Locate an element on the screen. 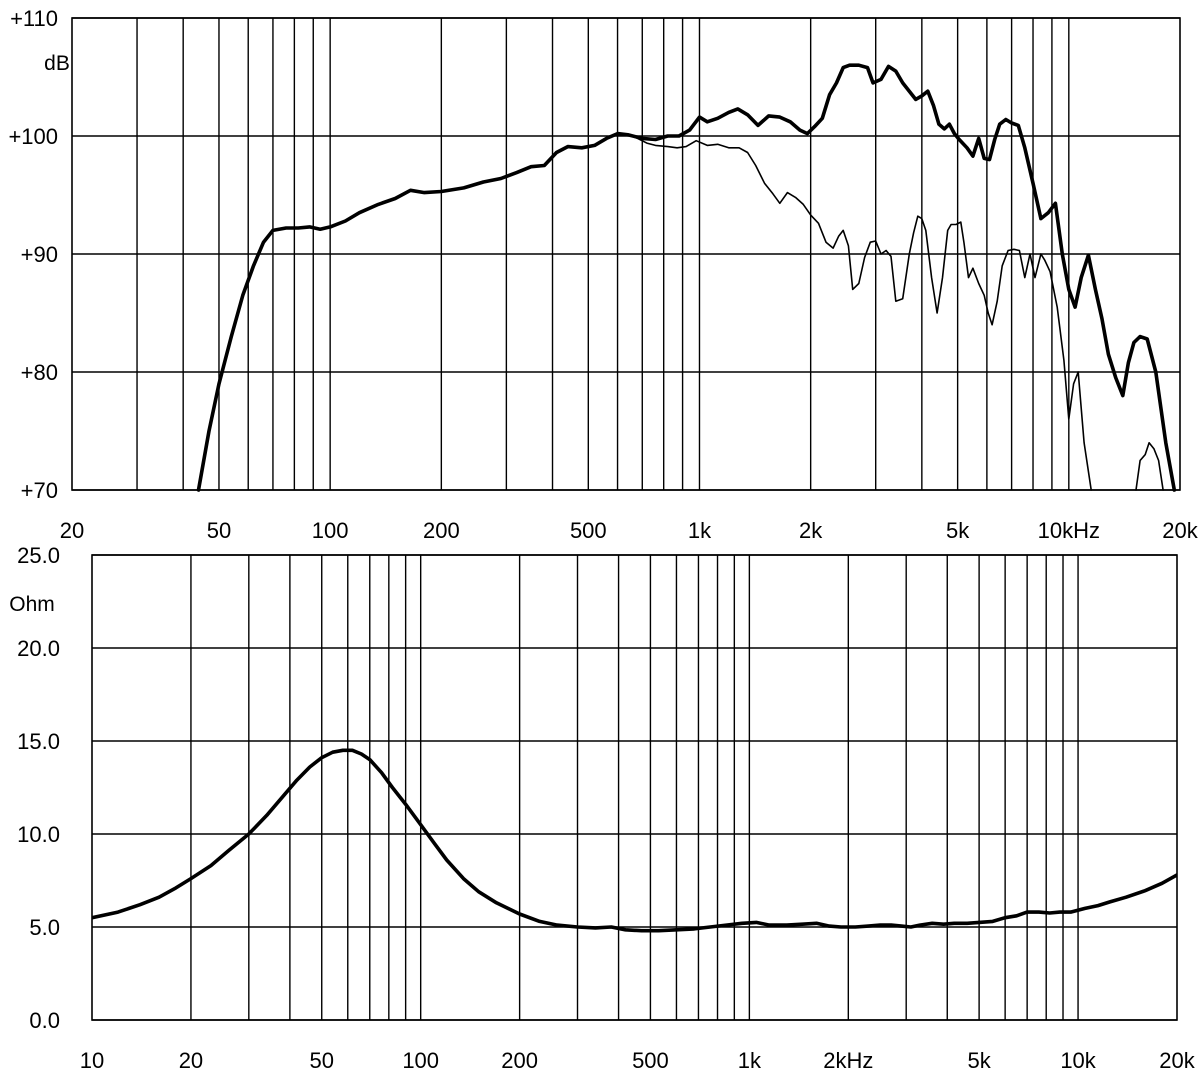 The height and width of the screenshot is (1079, 1202). y-axis-unit-label: dB is located at coordinates (57, 63).